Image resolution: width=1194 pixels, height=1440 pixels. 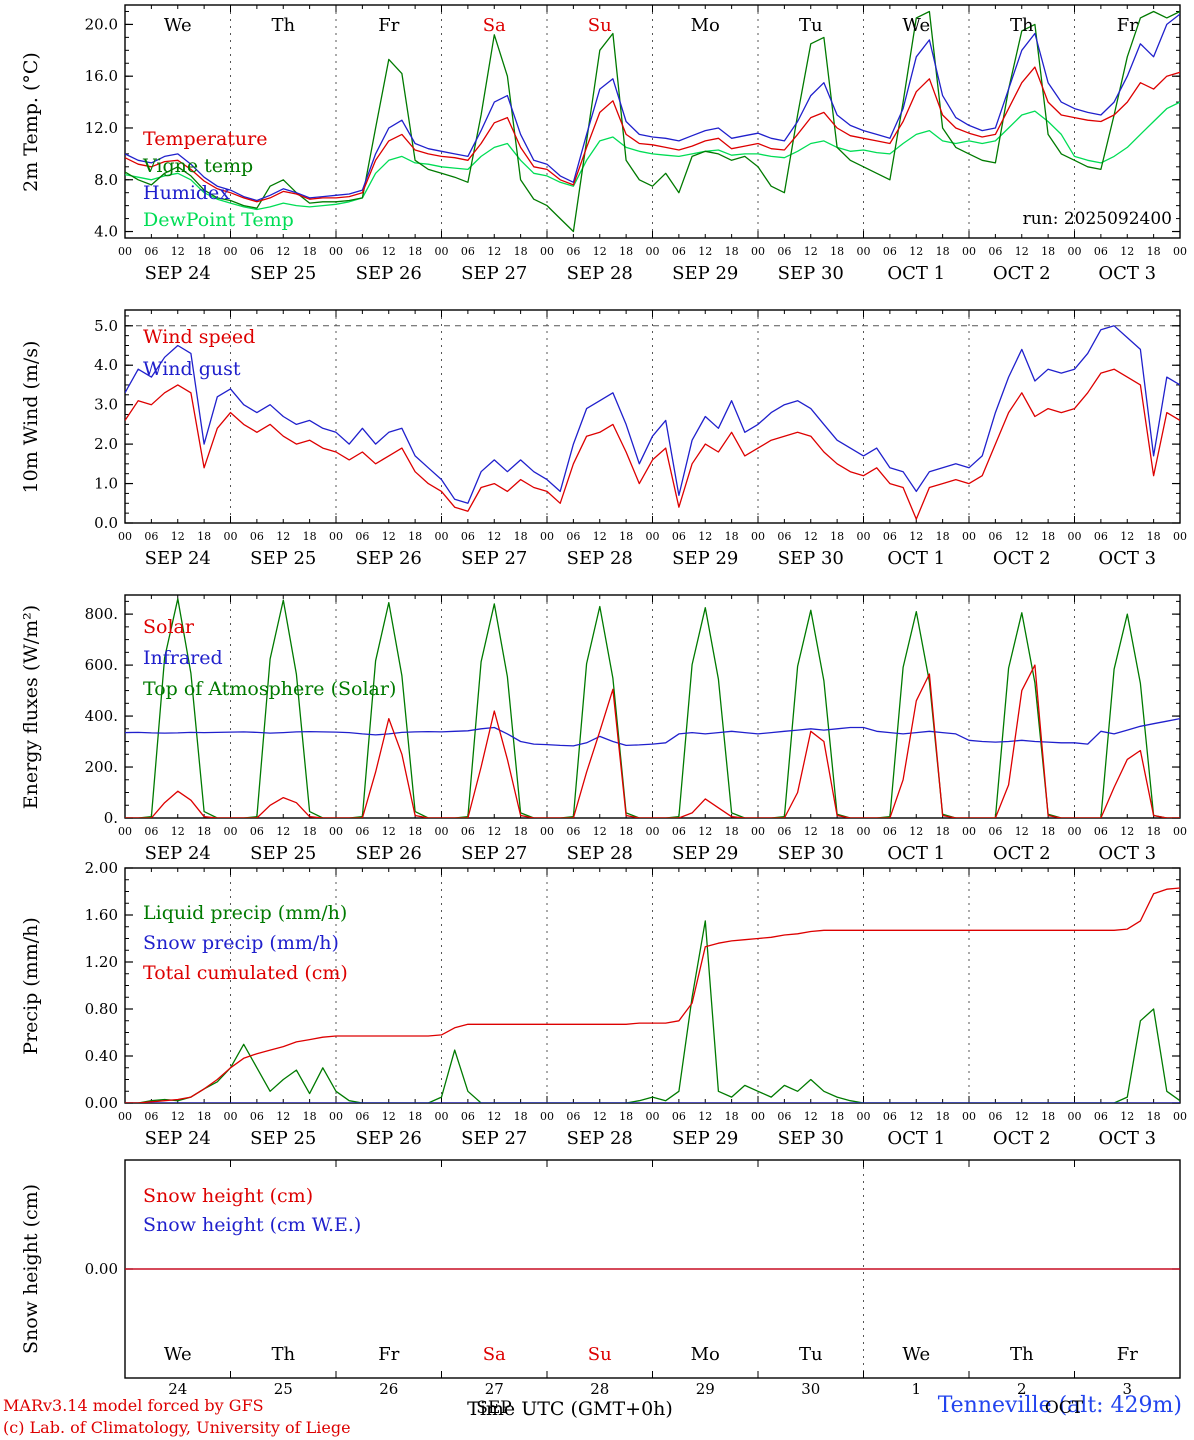 I want to click on day-number-label: 3, so click(x=1127, y=1389).